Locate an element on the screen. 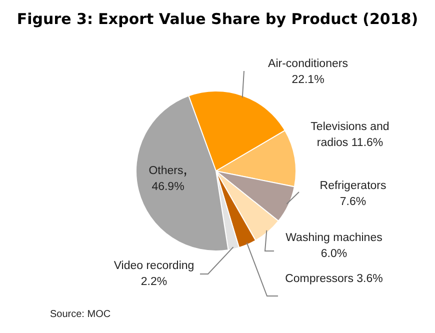 This screenshot has height=333, width=435. chart-title: Figure 3: Export Value Share by Product (2018) is located at coordinates (217, 19).